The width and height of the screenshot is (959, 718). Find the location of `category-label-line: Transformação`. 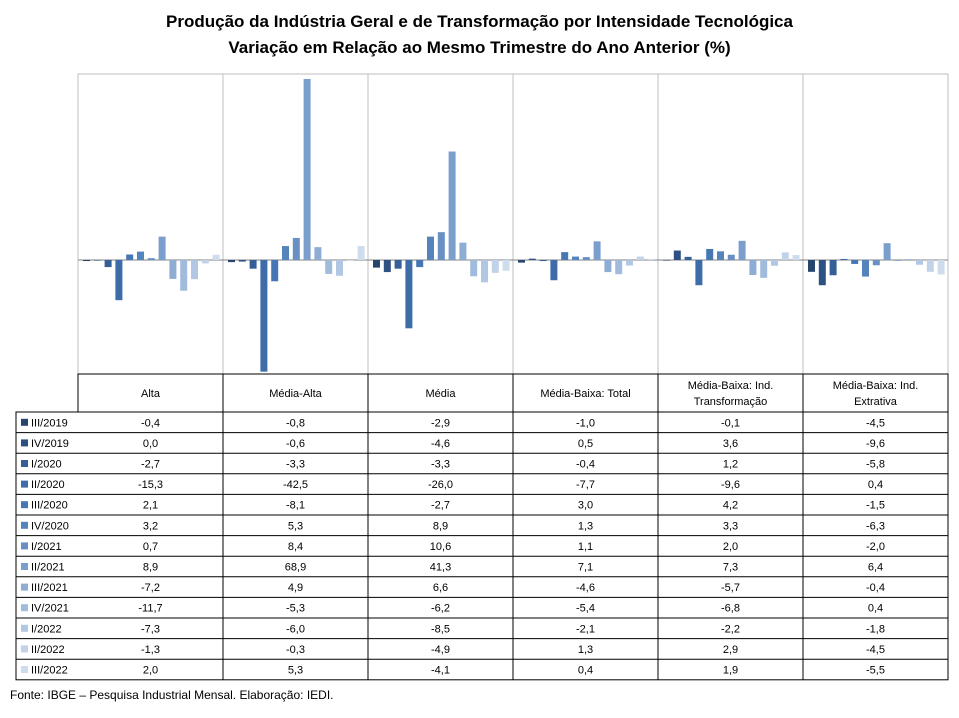

category-label-line: Transformação is located at coordinates (731, 402).